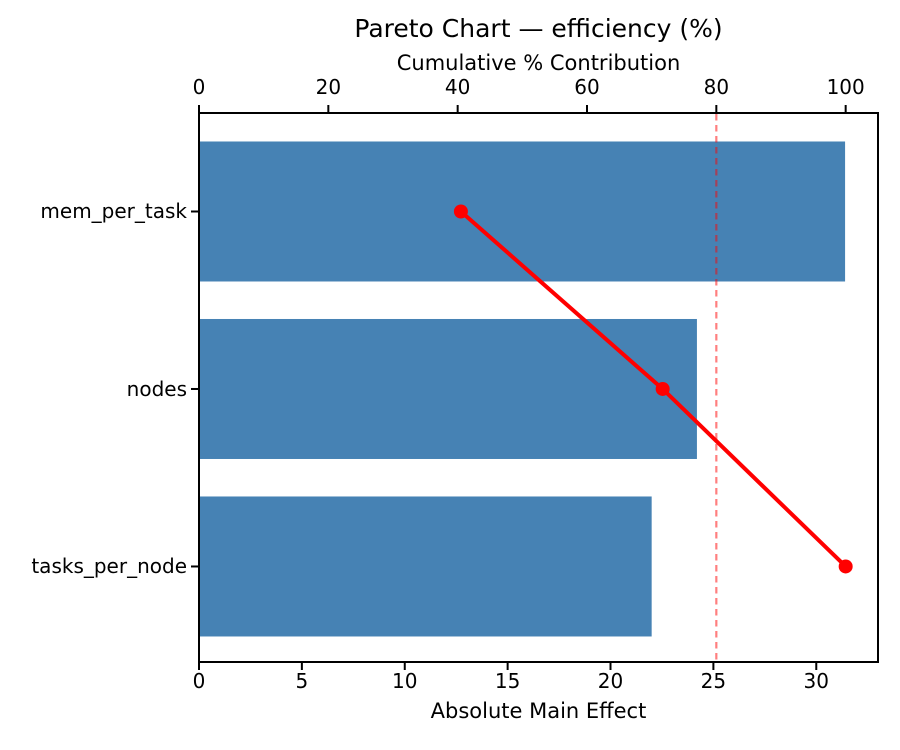 The height and width of the screenshot is (750, 900). Describe the element at coordinates (845, 87) in the screenshot. I see `top-tick-label-100: 100` at that location.